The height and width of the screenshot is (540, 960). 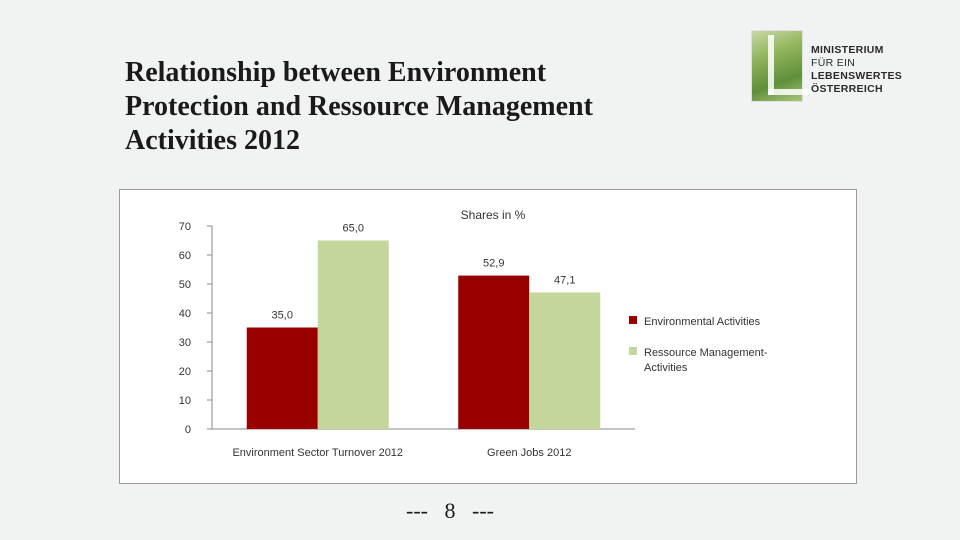 I want to click on y-tick-label: 10, so click(x=185, y=401).